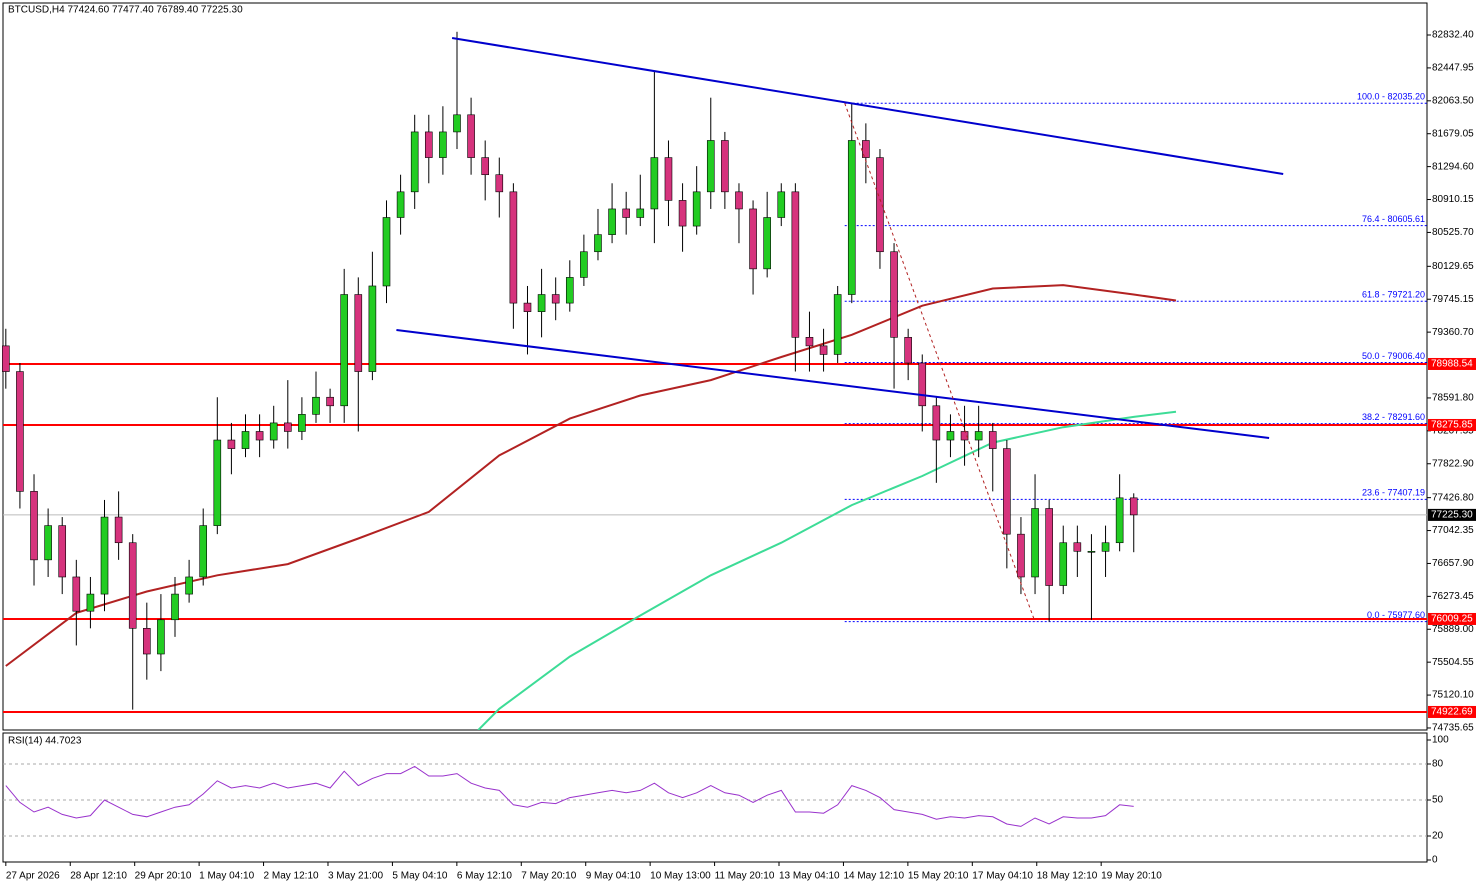  What do you see at coordinates (1453, 398) in the screenshot?
I see `y-tick-label: 78591.80` at bounding box center [1453, 398].